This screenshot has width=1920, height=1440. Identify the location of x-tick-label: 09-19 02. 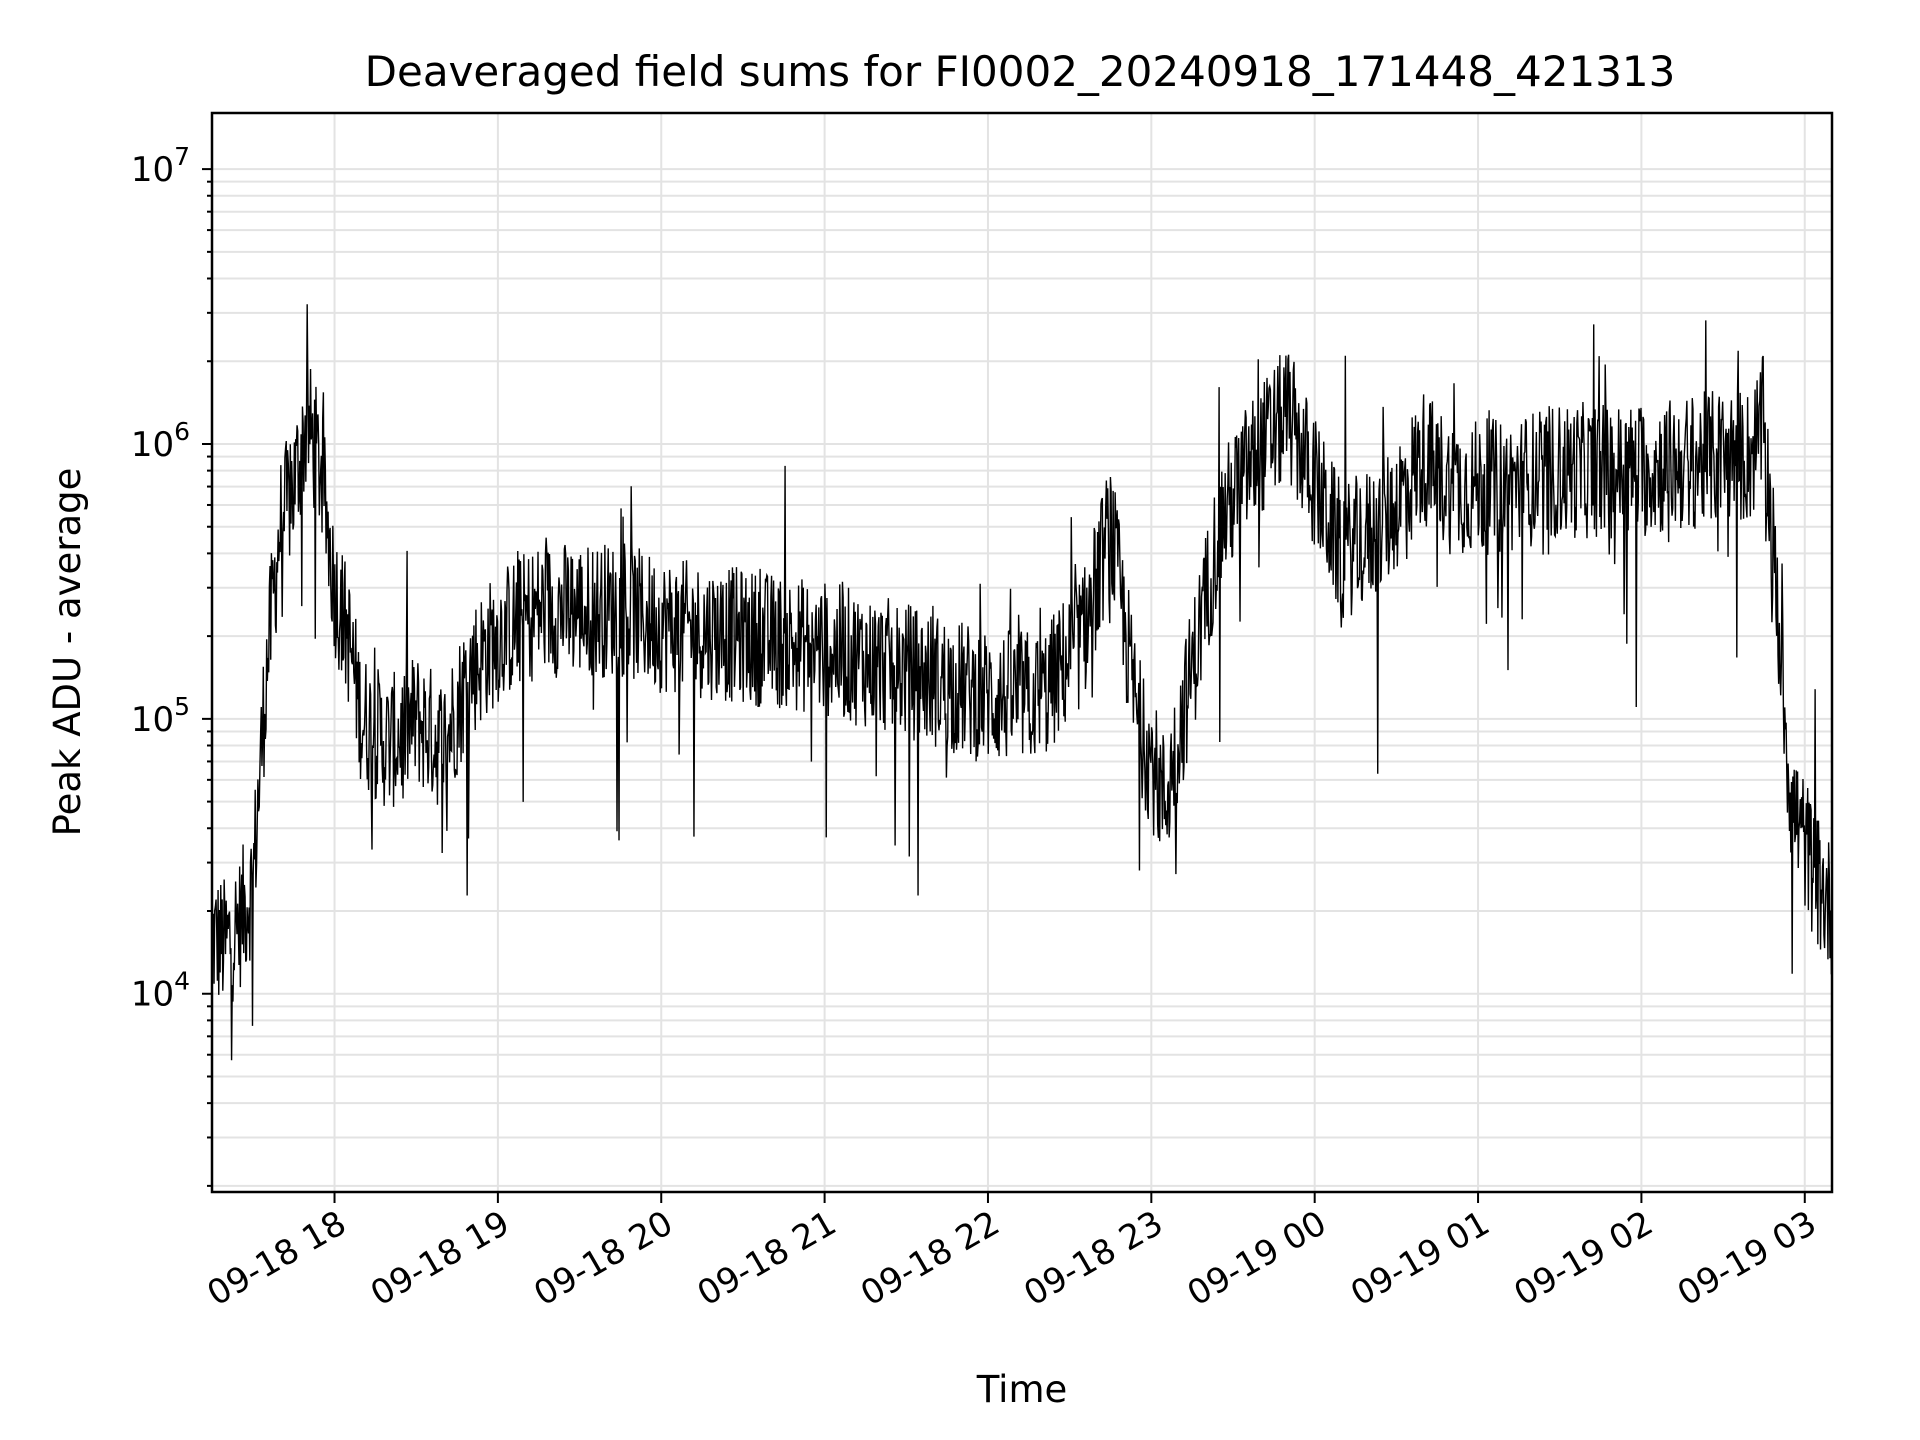
(1584, 1258).